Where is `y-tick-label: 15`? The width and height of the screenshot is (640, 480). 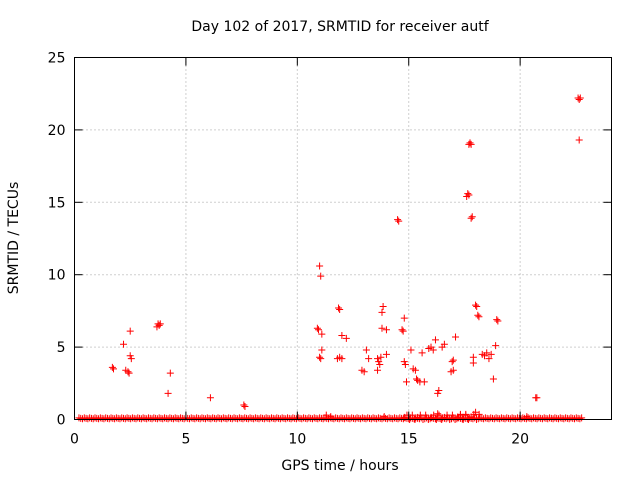 y-tick-label: 15 is located at coordinates (57, 203).